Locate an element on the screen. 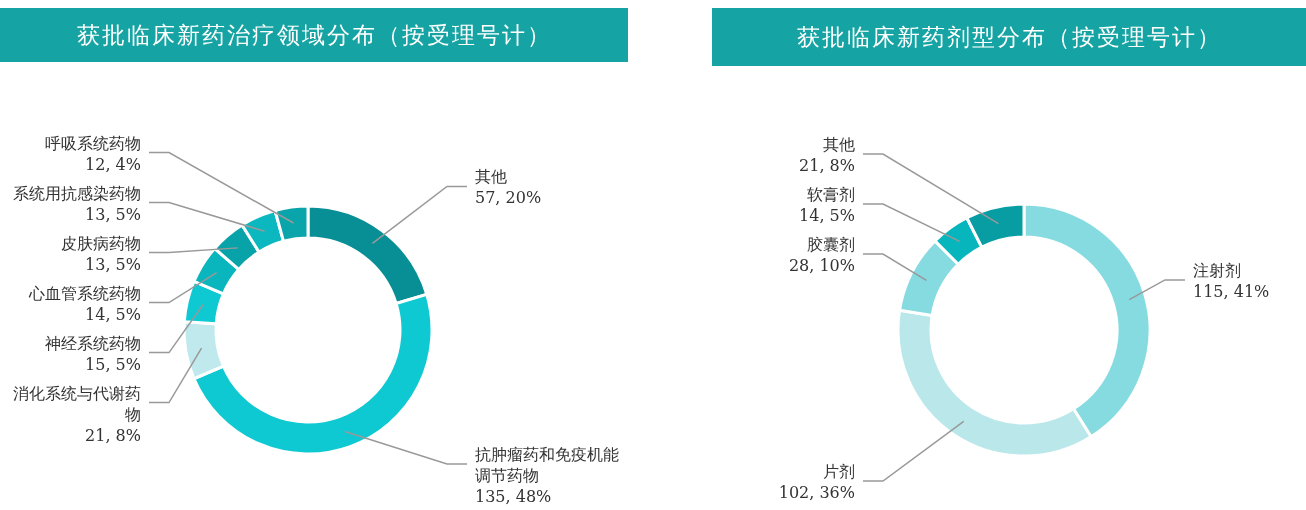  slice-label: 软膏剂 is located at coordinates (831, 194).